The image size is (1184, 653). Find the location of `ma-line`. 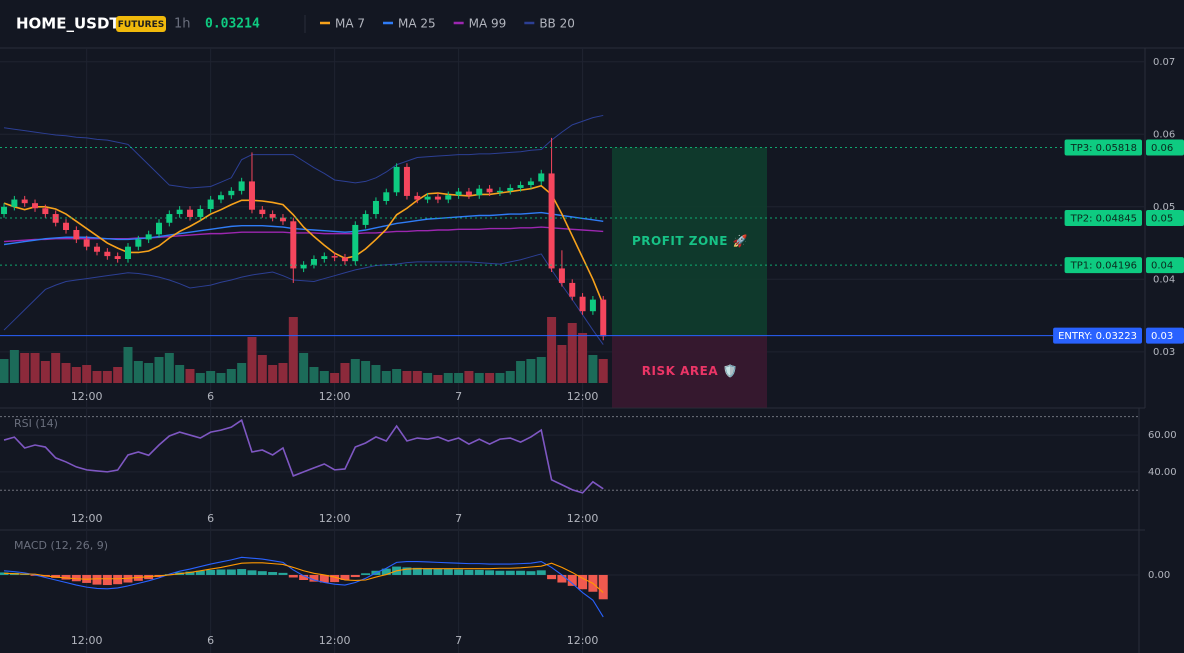

ma-line is located at coordinates (303, 244).